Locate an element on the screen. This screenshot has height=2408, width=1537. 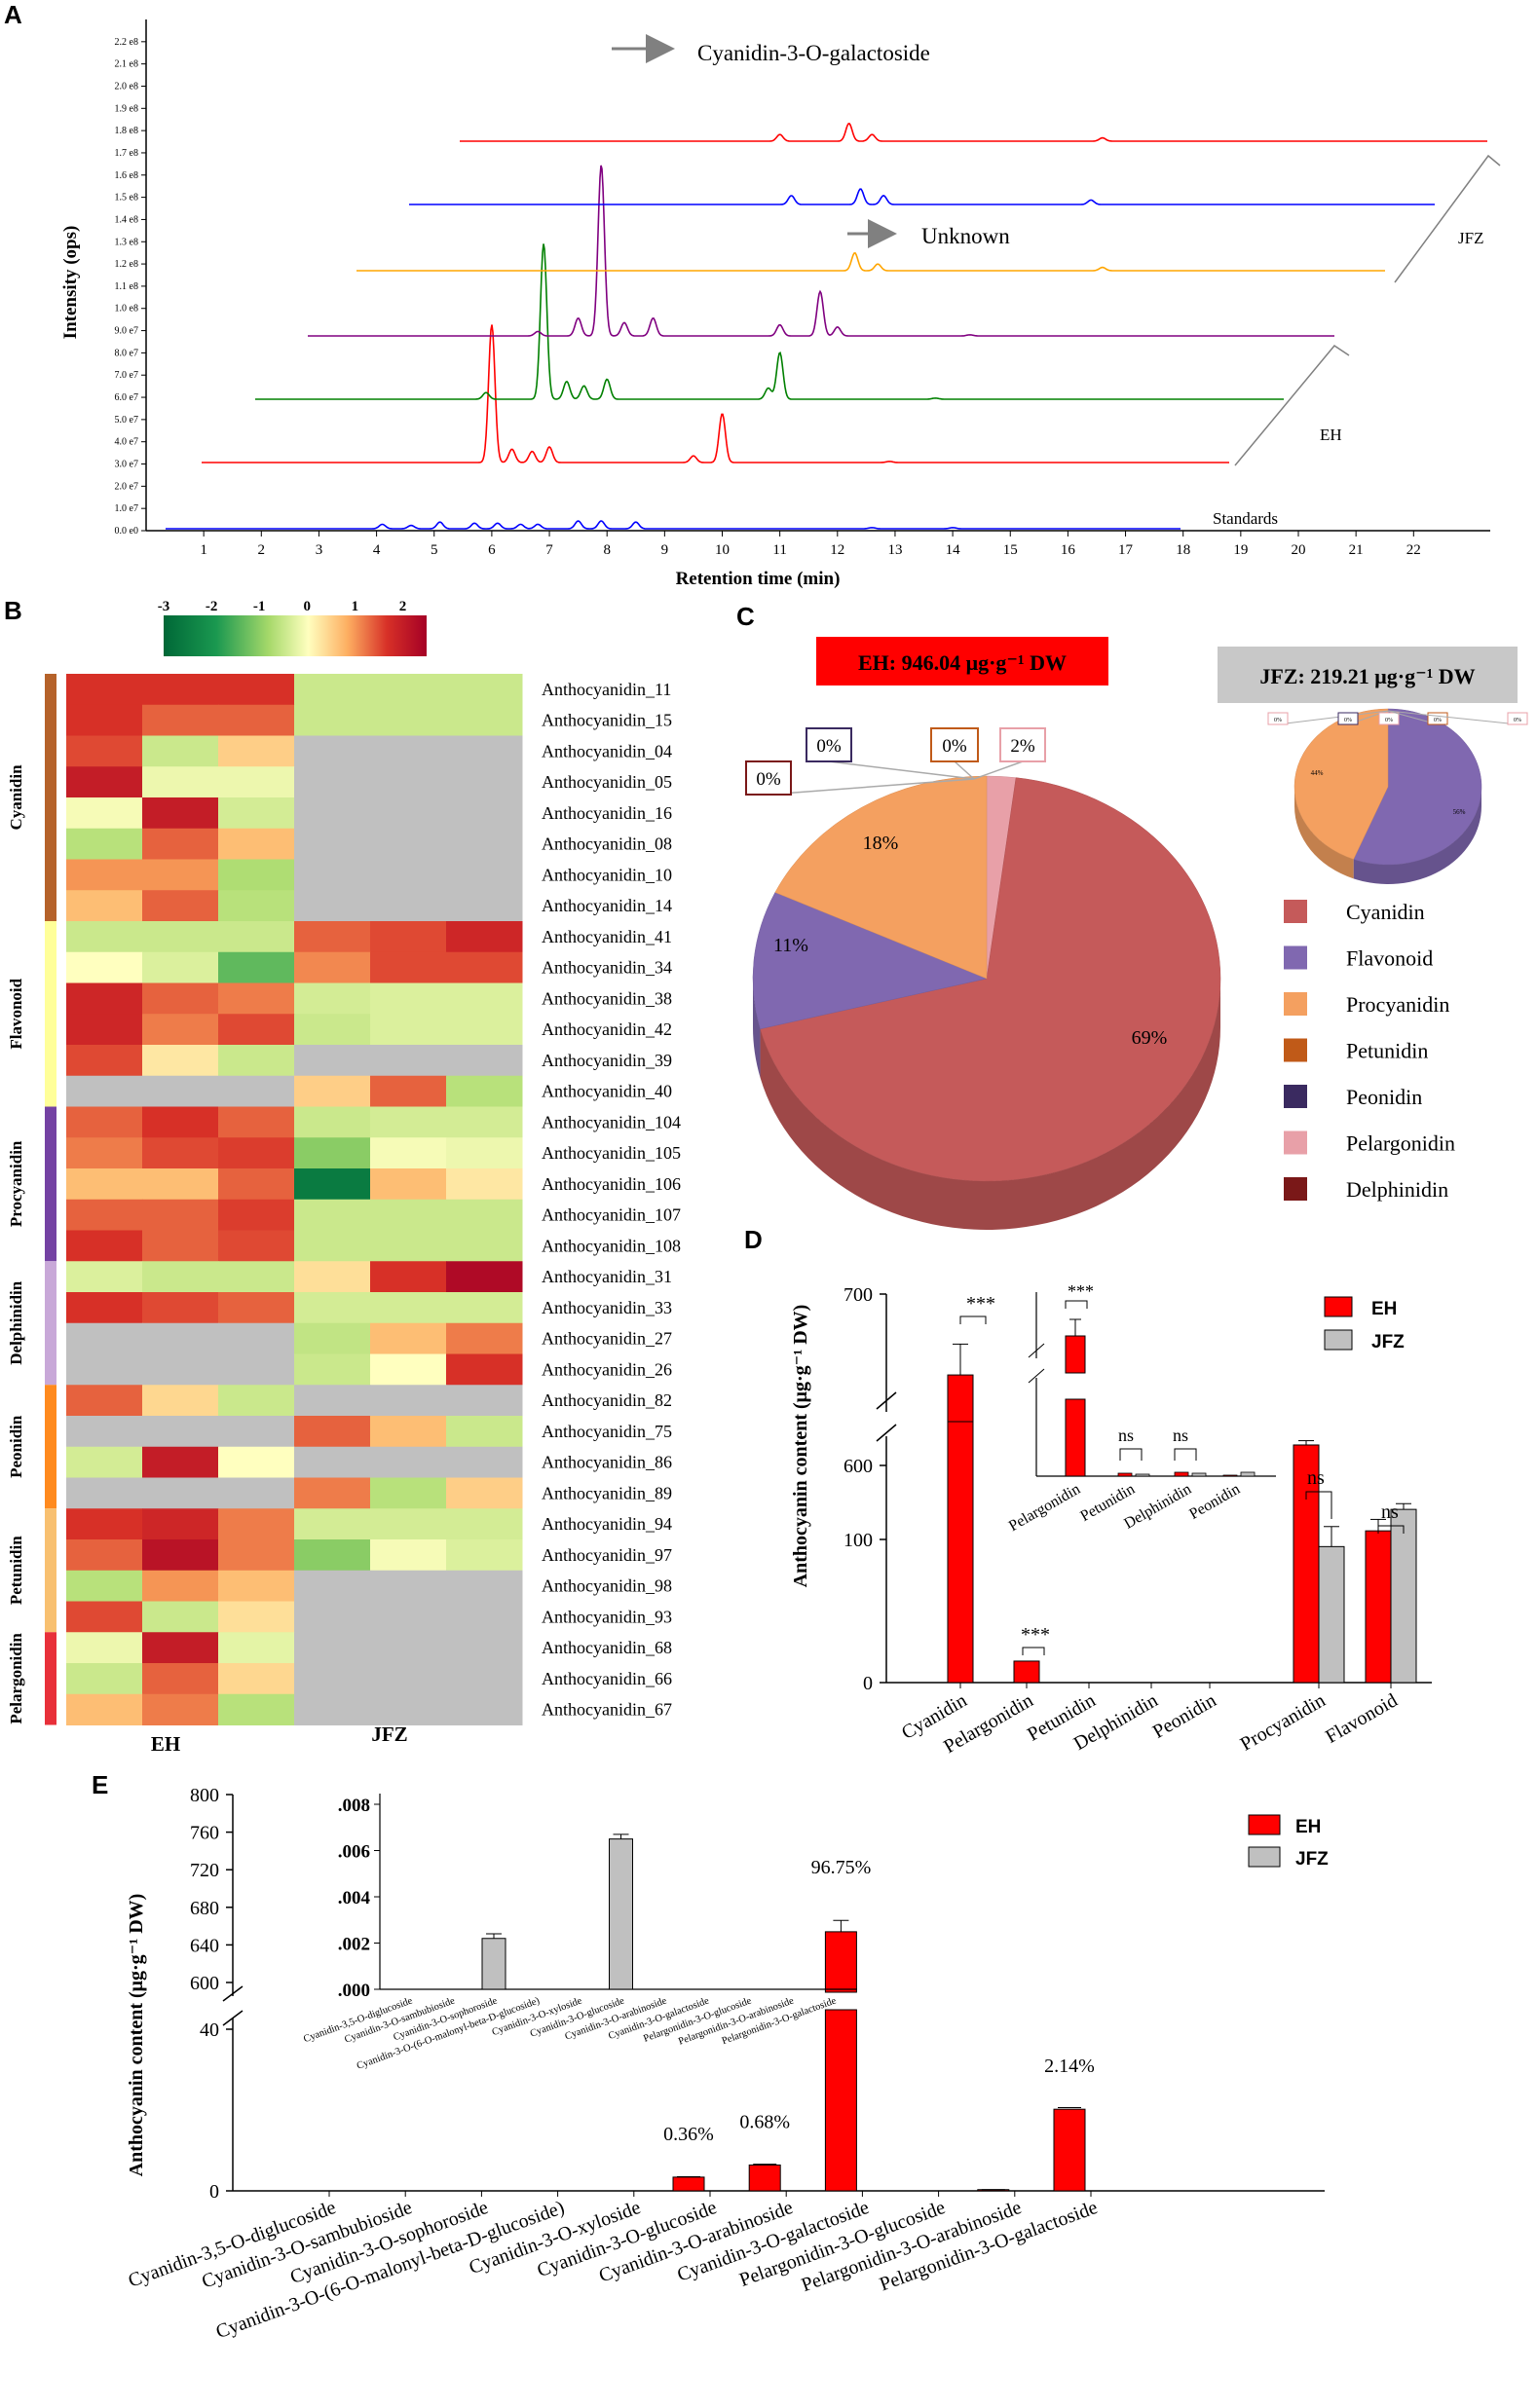
sig-d-bracket is located at coordinates (1318, 1505).